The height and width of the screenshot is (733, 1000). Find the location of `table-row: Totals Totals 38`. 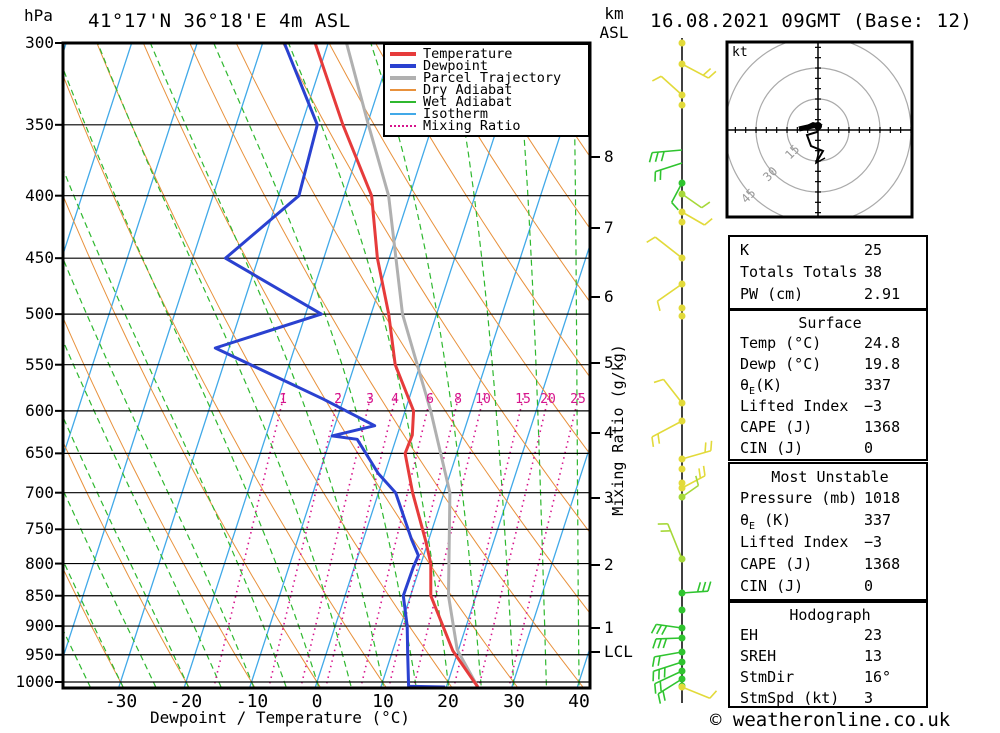

table-row: Totals Totals 38 is located at coordinates (830, 272).